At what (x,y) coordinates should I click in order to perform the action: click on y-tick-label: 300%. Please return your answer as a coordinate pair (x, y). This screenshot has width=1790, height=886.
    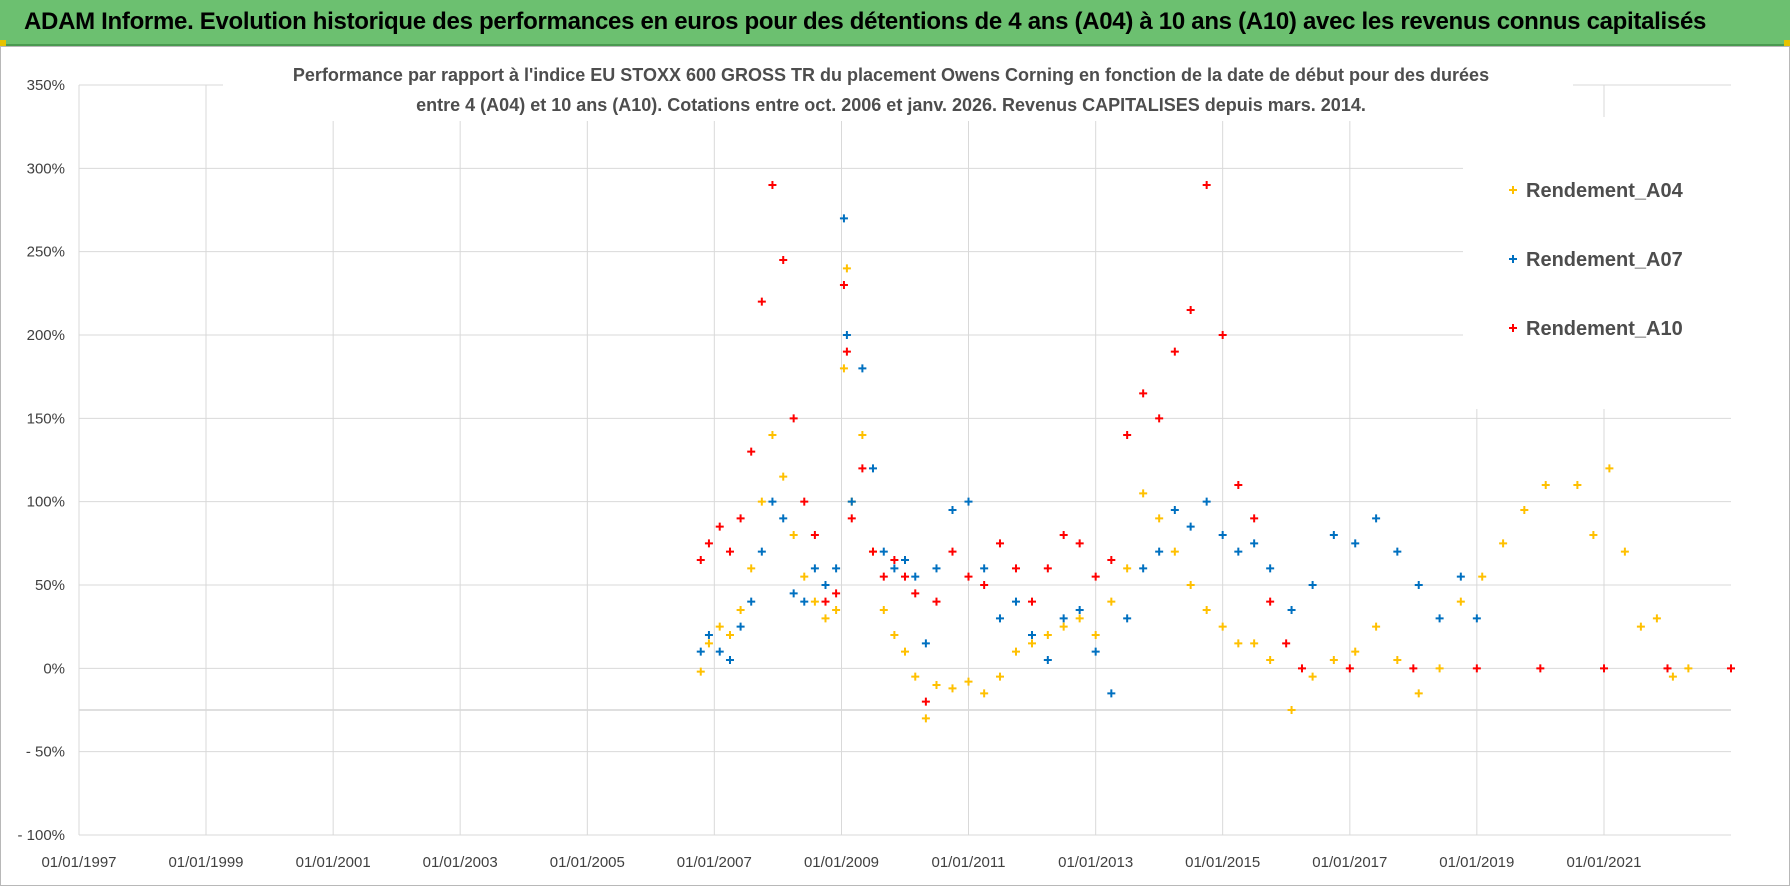
    Looking at the image, I should click on (46, 168).